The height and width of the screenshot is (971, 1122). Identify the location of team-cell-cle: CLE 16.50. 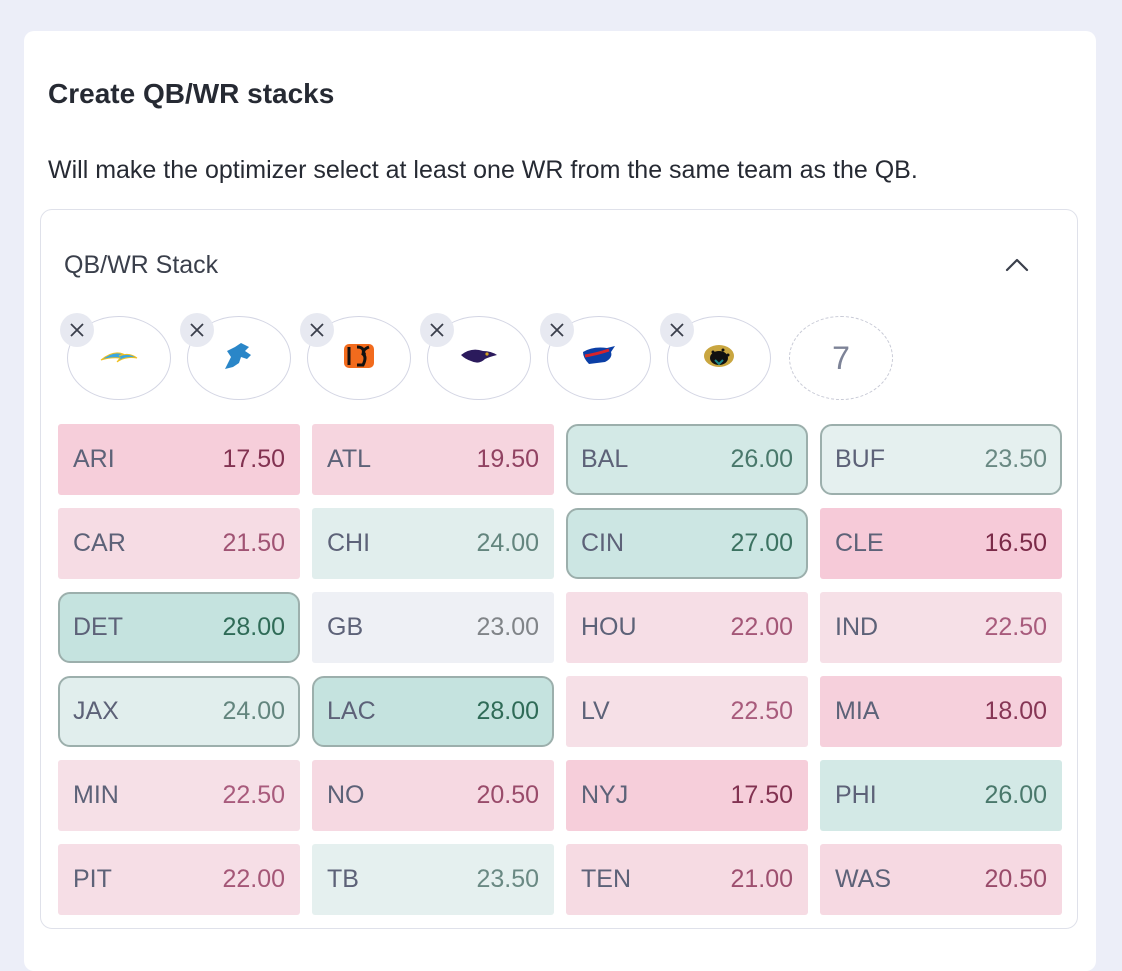
(941, 543).